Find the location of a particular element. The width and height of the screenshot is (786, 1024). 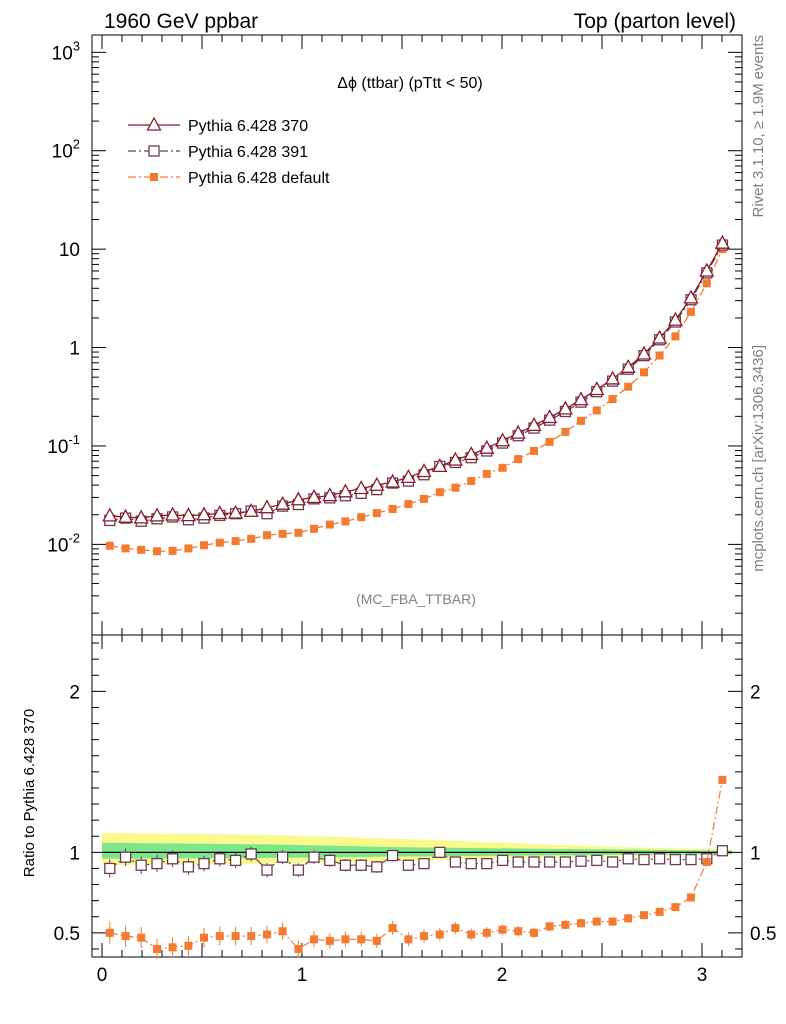

ratio-series-layer is located at coordinates (416, 867).